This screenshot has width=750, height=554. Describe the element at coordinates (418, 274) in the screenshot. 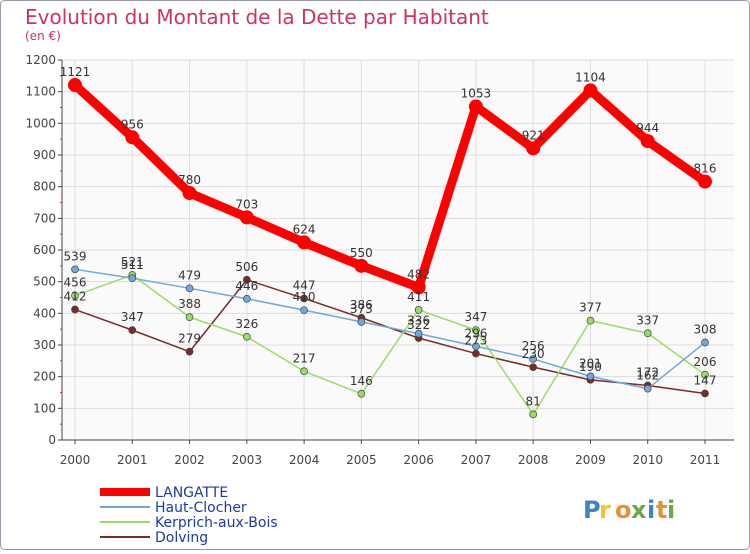

I see `data-label: 482` at that location.